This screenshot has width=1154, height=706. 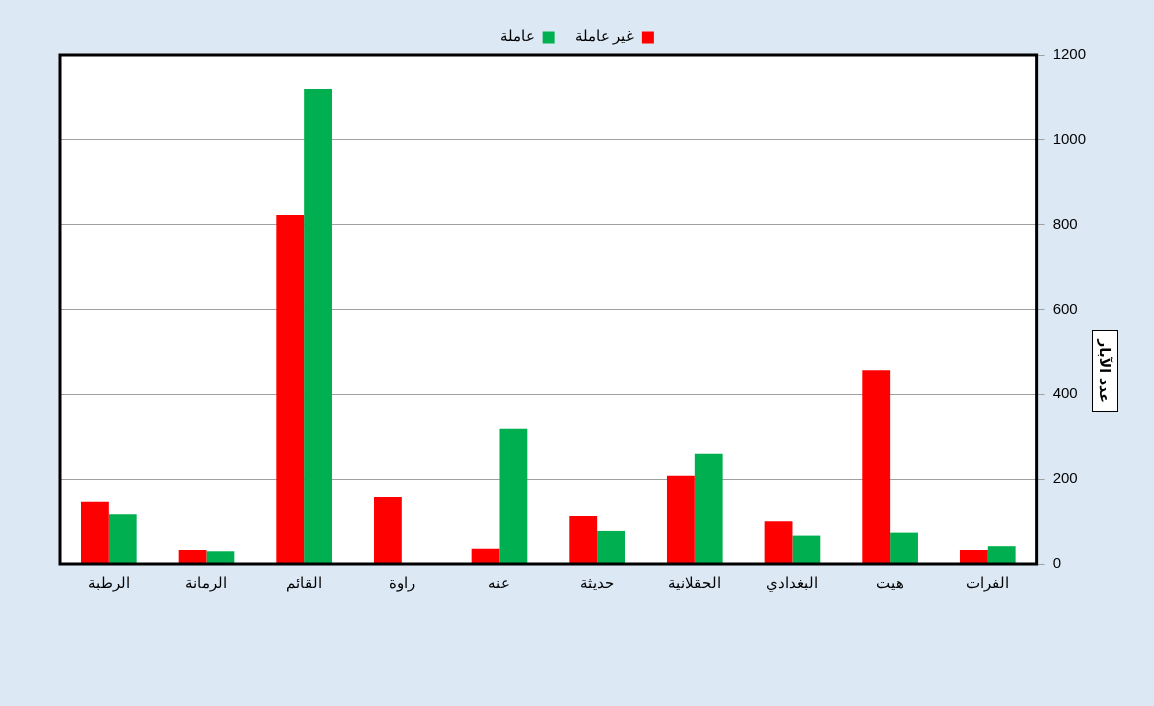 I want to click on y-tick-label: 200, so click(x=1065, y=478).